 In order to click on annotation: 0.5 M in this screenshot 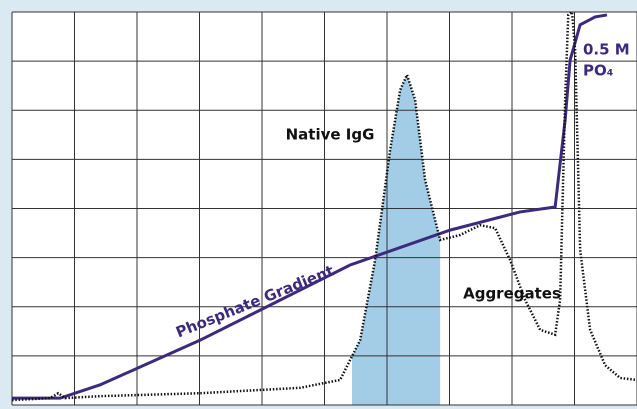, I will do `click(606, 50)`.